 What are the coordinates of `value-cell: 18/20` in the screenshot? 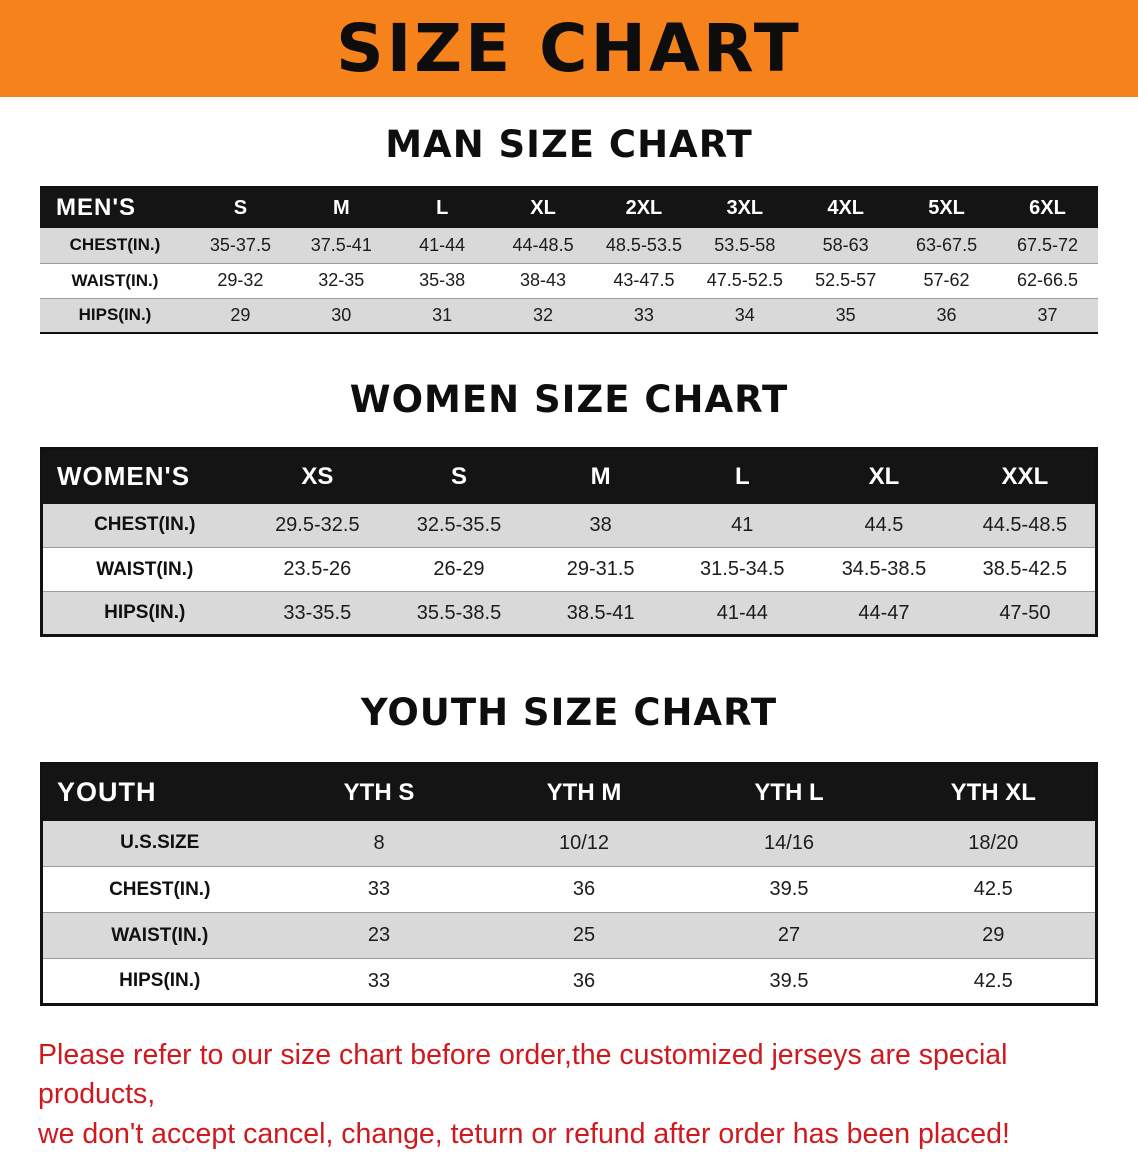 It's located at (994, 843).